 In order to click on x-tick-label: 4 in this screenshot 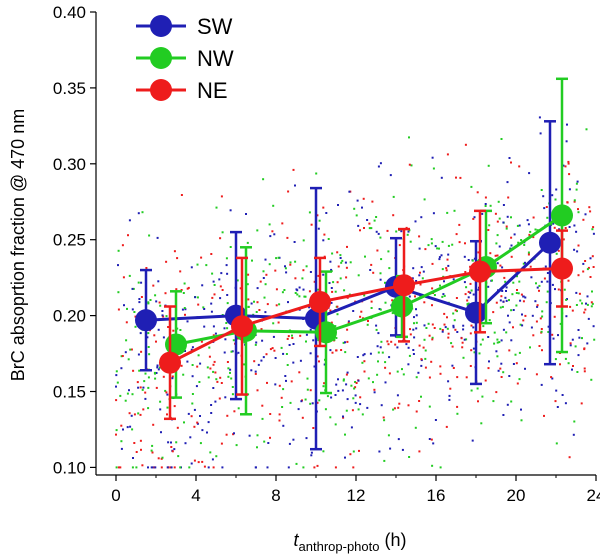, I will do `click(195, 495)`.